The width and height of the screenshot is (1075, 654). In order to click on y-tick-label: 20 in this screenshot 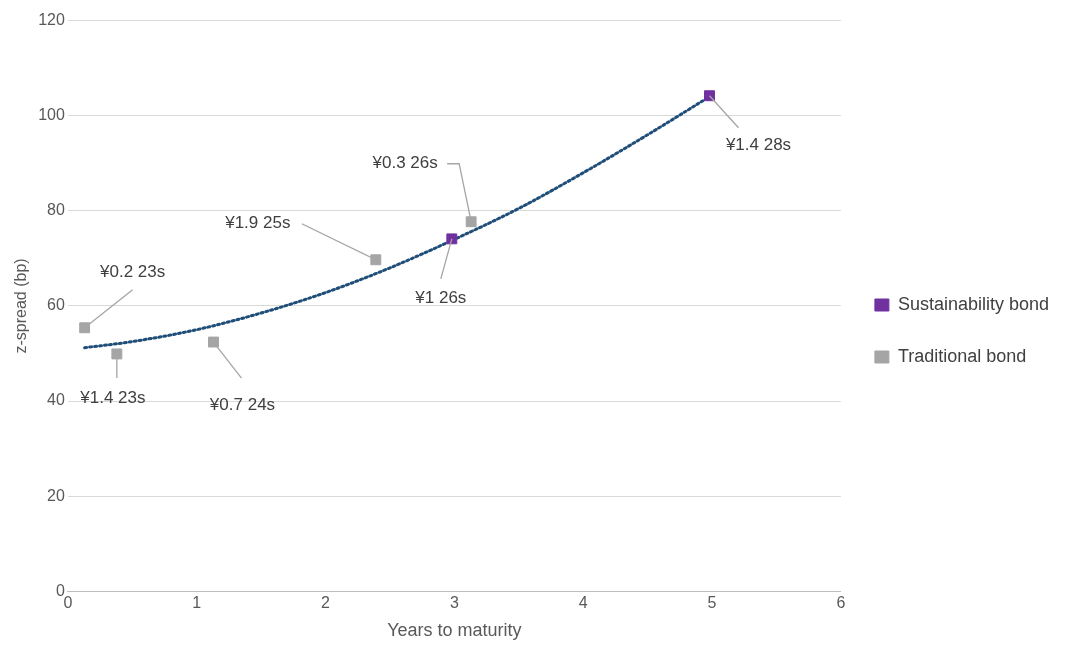, I will do `click(56, 495)`.